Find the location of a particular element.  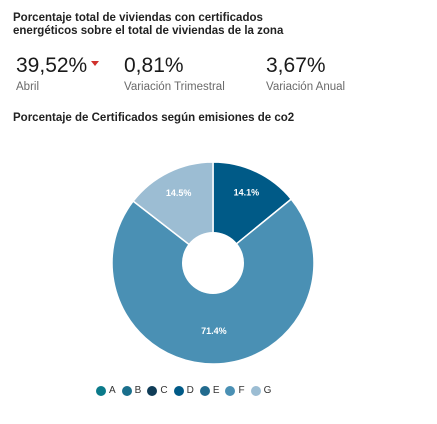

kpi-annual: 3,67% Variación Anual is located at coordinates (305, 74).